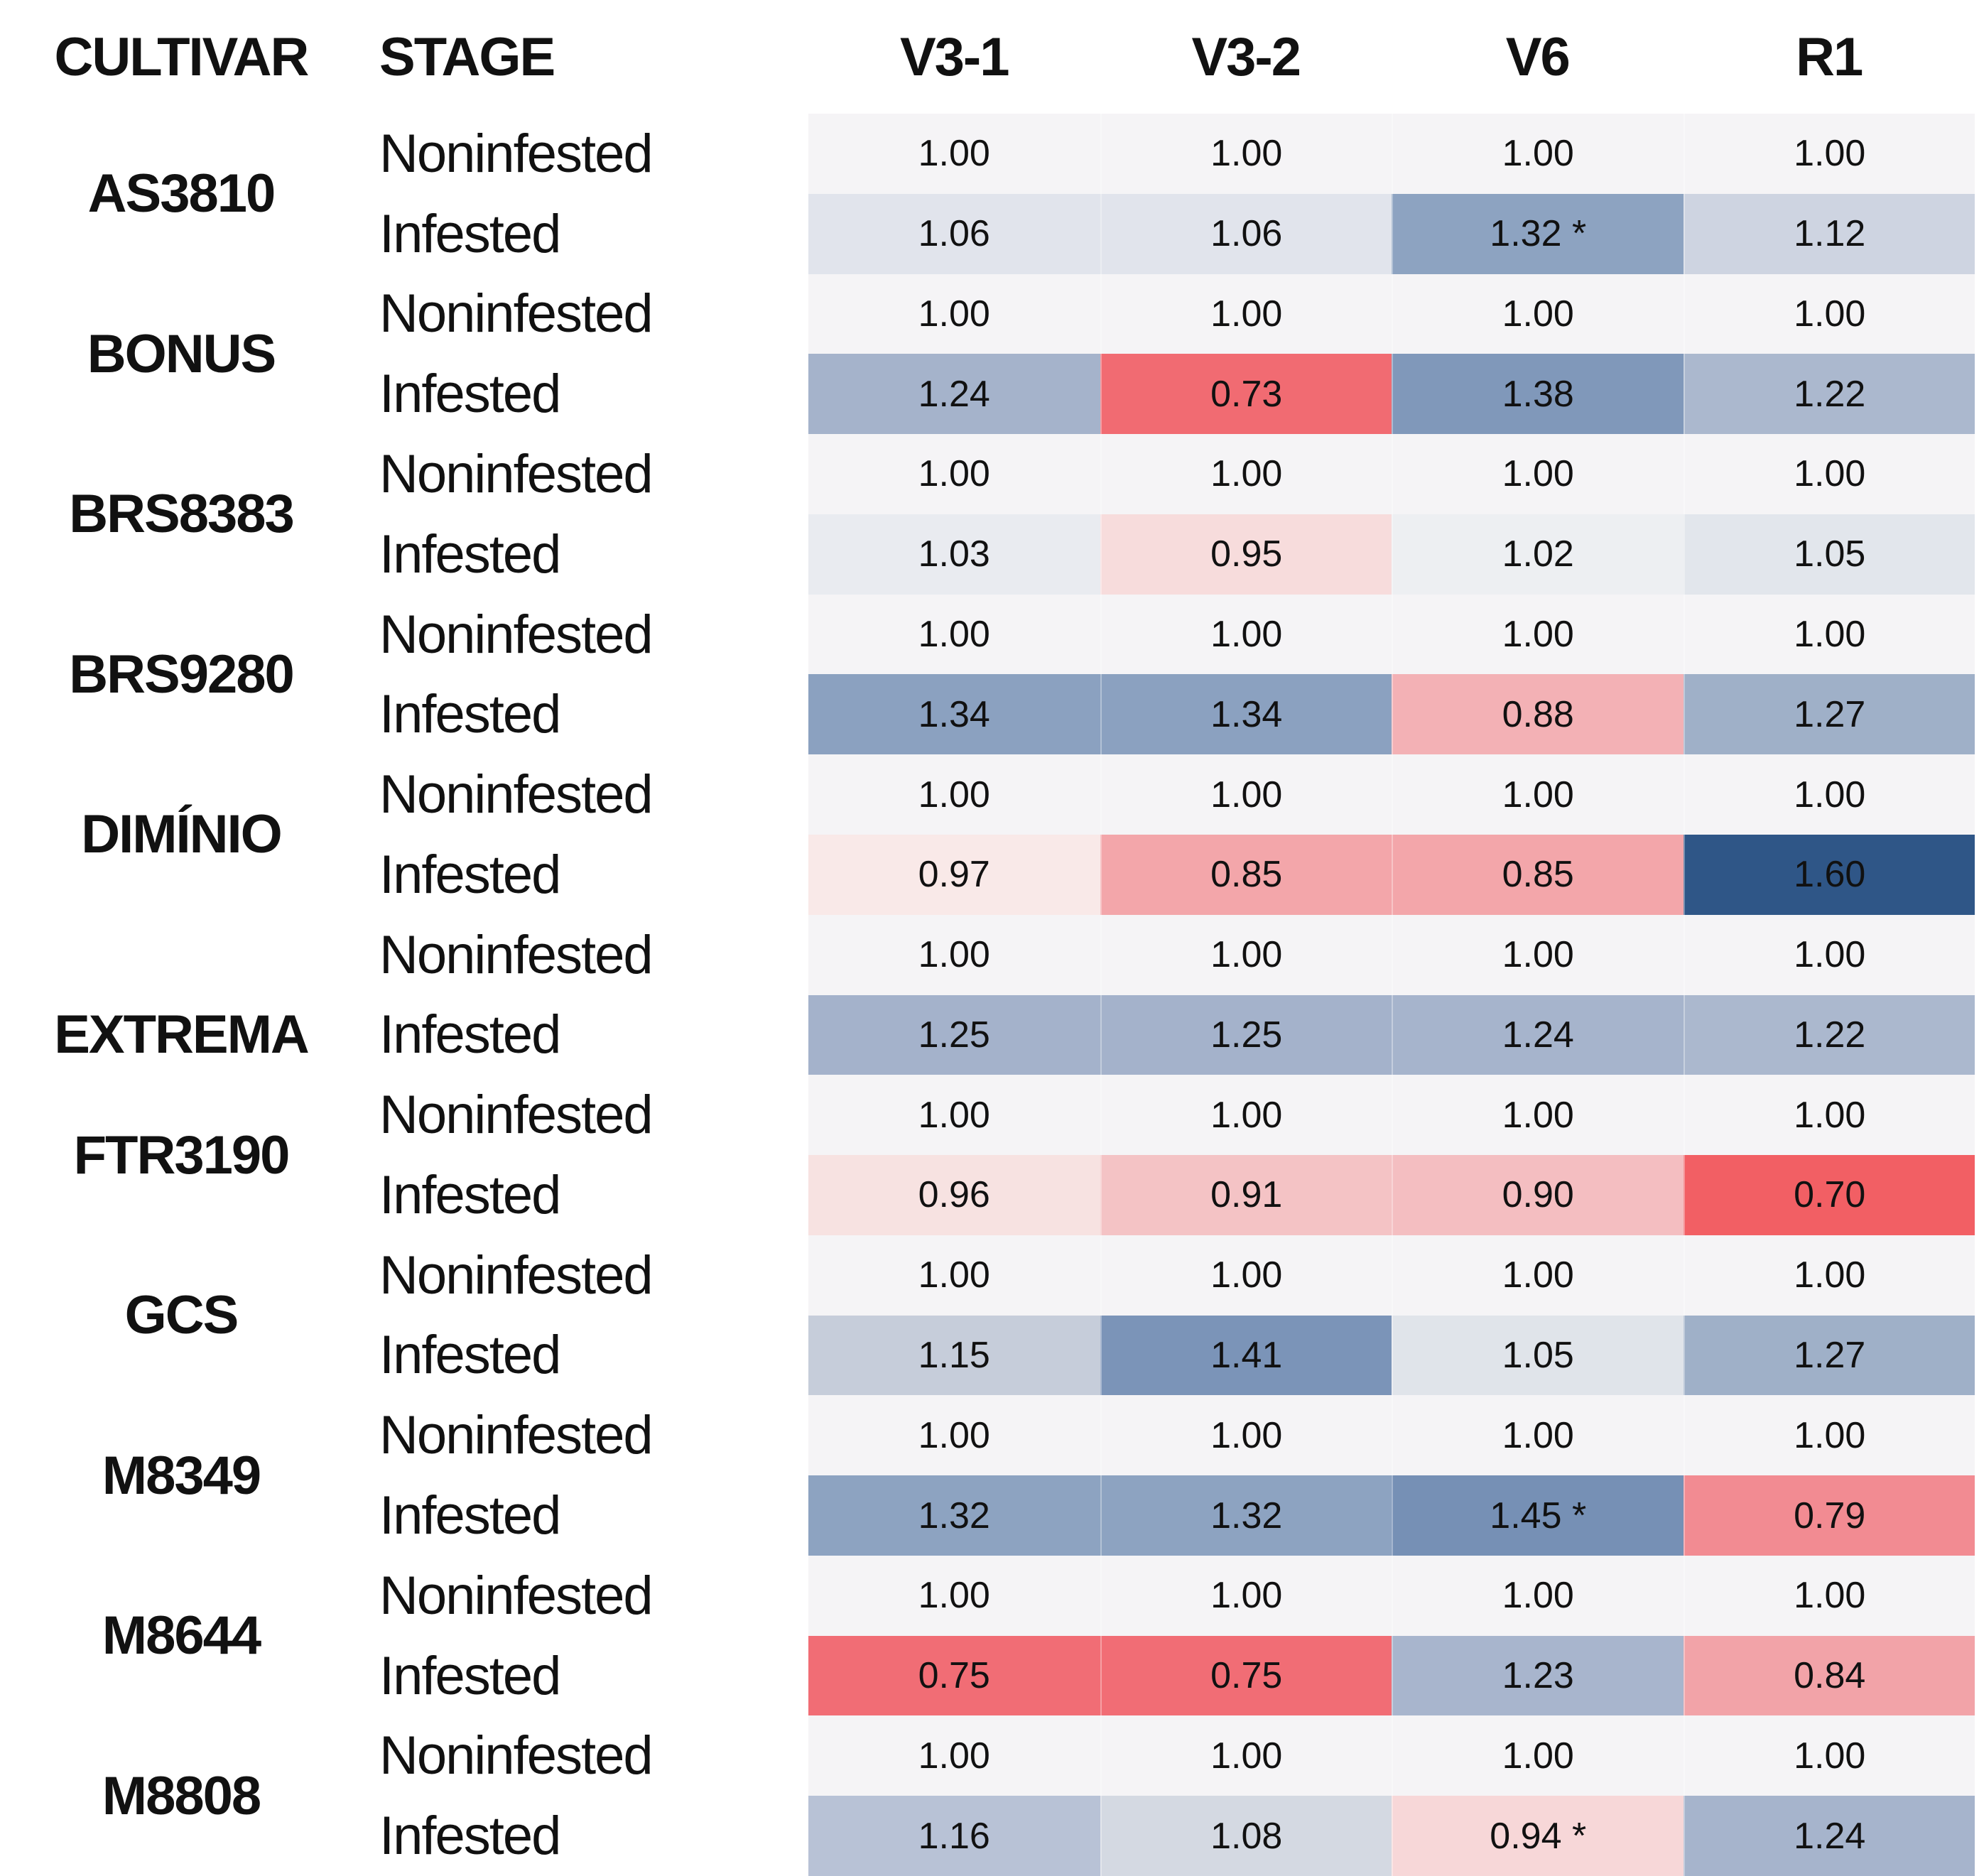 This screenshot has width=1979, height=1876. I want to click on column-header-v6: V6, so click(1538, 56).